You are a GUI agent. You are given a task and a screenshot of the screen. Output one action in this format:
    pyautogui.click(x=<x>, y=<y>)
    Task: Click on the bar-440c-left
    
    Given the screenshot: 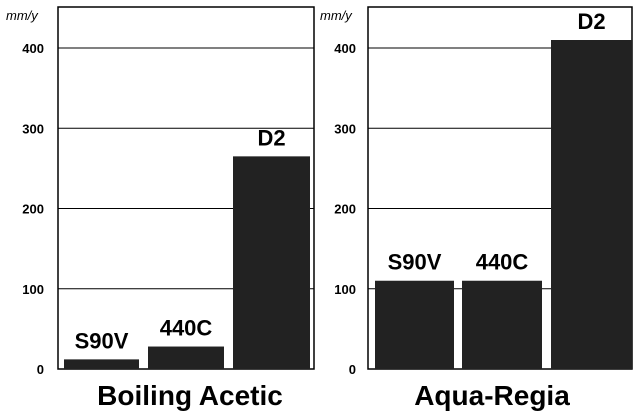 What is the action you would take?
    pyautogui.click(x=186, y=357)
    